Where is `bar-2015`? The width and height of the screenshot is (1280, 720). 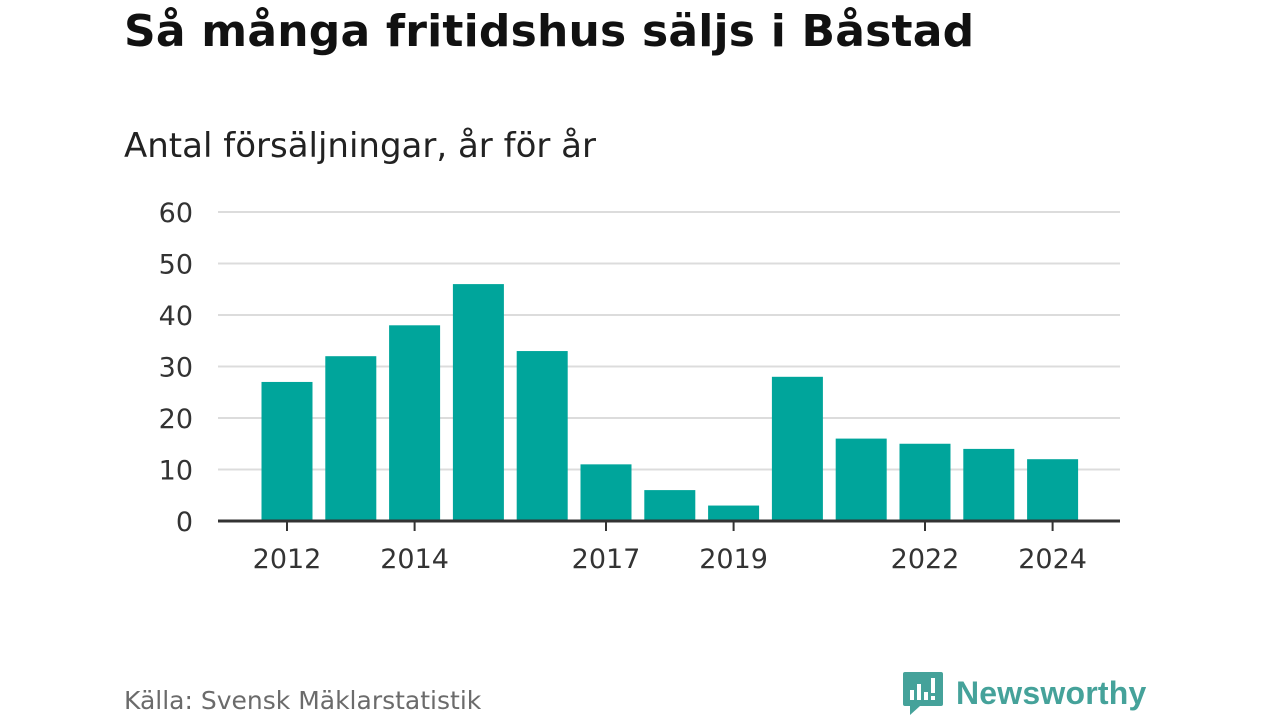 bar-2015 is located at coordinates (478, 402).